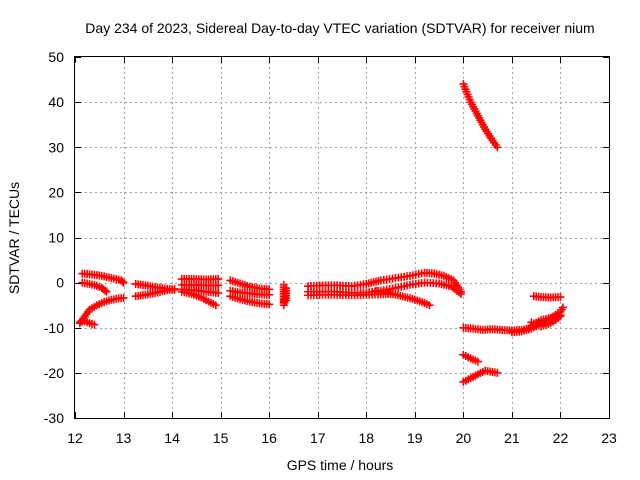  Describe the element at coordinates (464, 438) in the screenshot. I see `x-tick-label: 20` at that location.